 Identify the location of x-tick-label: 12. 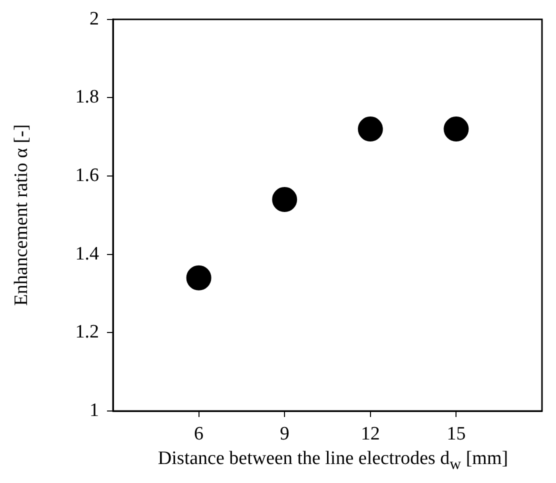
(370, 433).